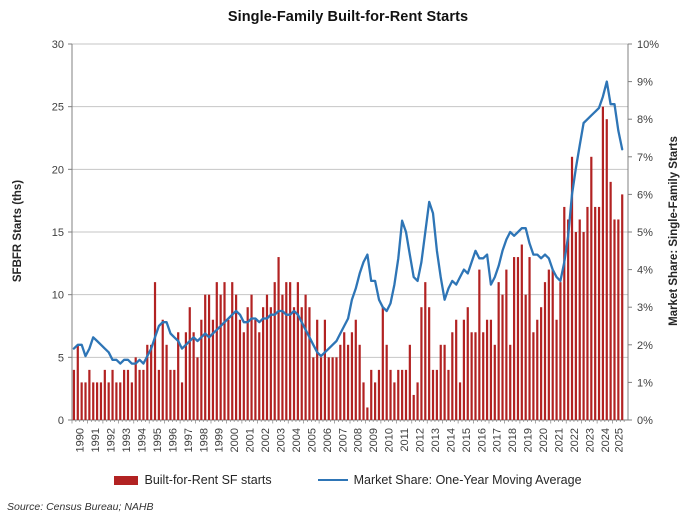 The height and width of the screenshot is (522, 696). Describe the element at coordinates (648, 45) in the screenshot. I see `right-tick-label: 10%` at that location.